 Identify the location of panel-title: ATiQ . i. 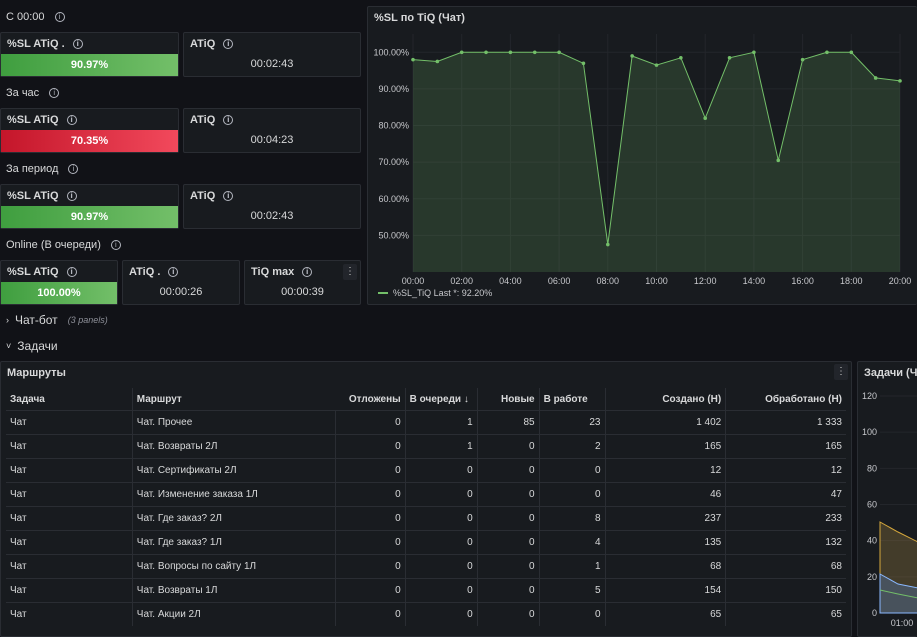
(154, 272).